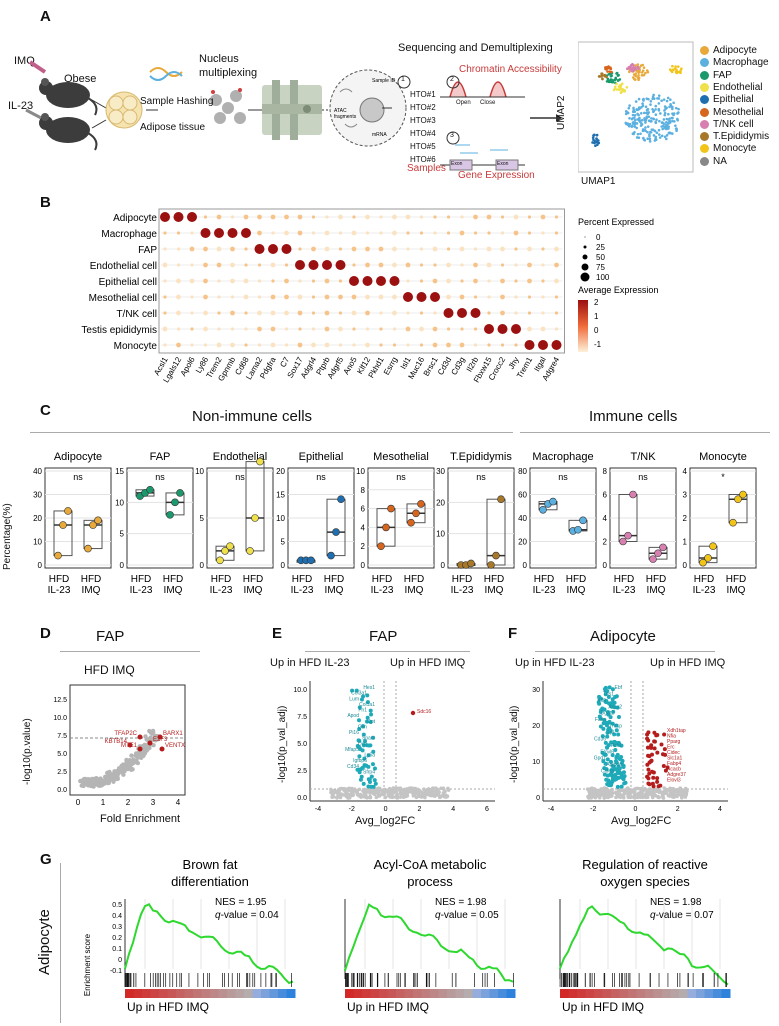 Image resolution: width=779 pixels, height=1026 pixels. Describe the element at coordinates (452, 135) in the screenshot. I see `step-3: 3` at that location.